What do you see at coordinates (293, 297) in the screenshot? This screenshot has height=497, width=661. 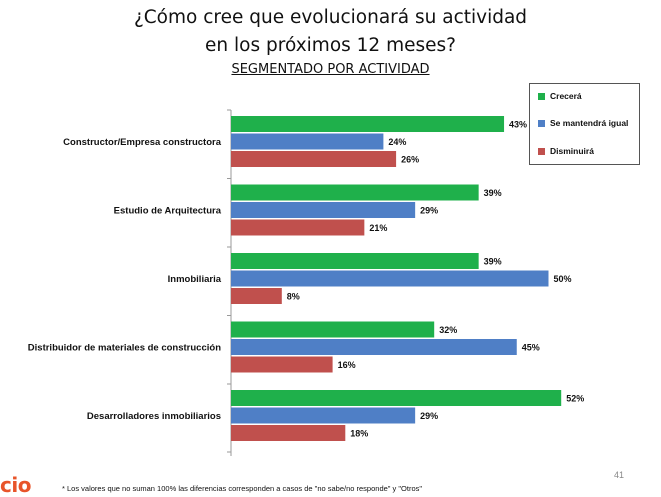 I see `data-label: 8%` at bounding box center [293, 297].